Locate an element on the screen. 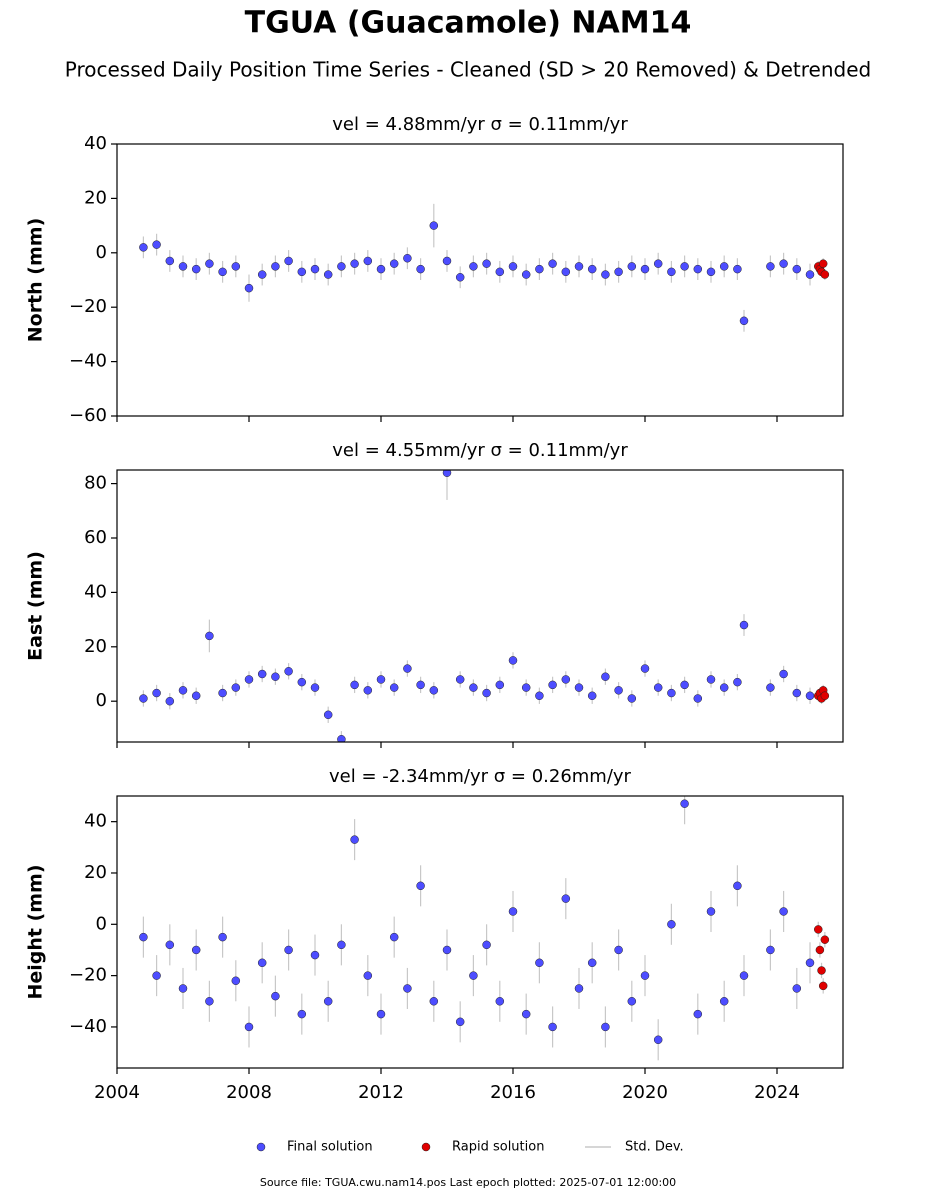 This screenshot has width=937, height=1200. legend-marker is located at coordinates (261, 1147).